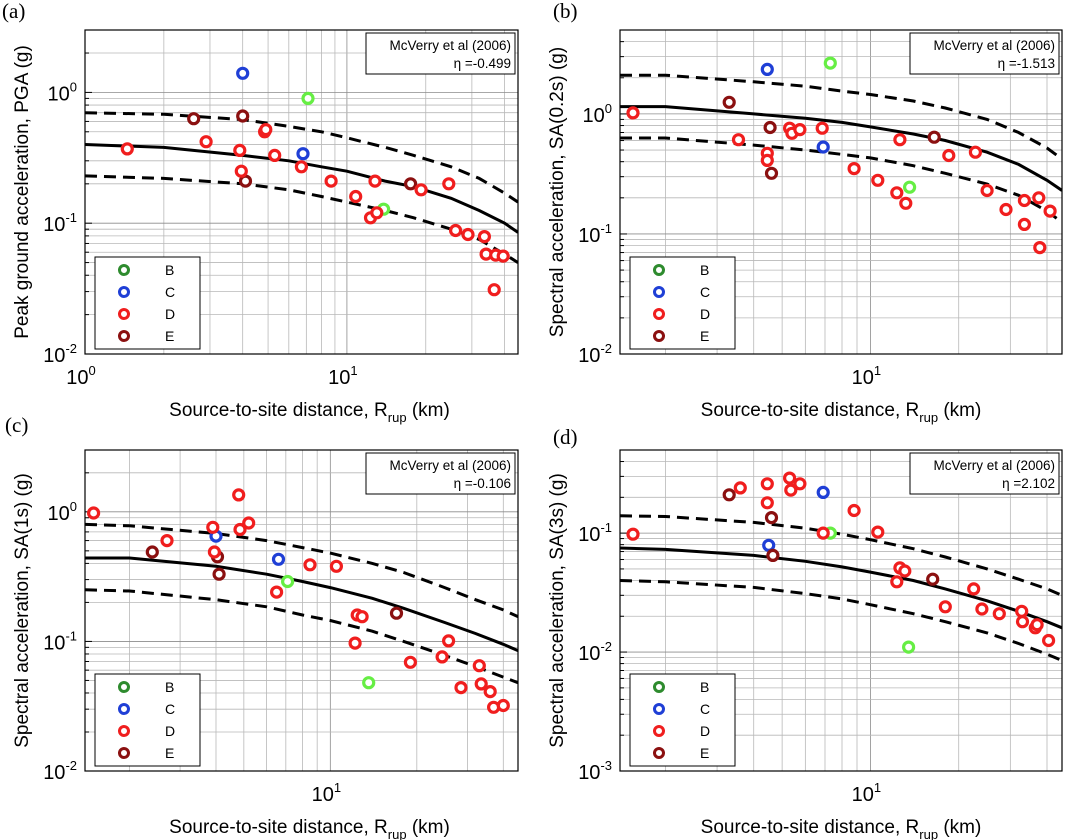  I want to click on annotation-eta: η =2.102, so click(1028, 483).